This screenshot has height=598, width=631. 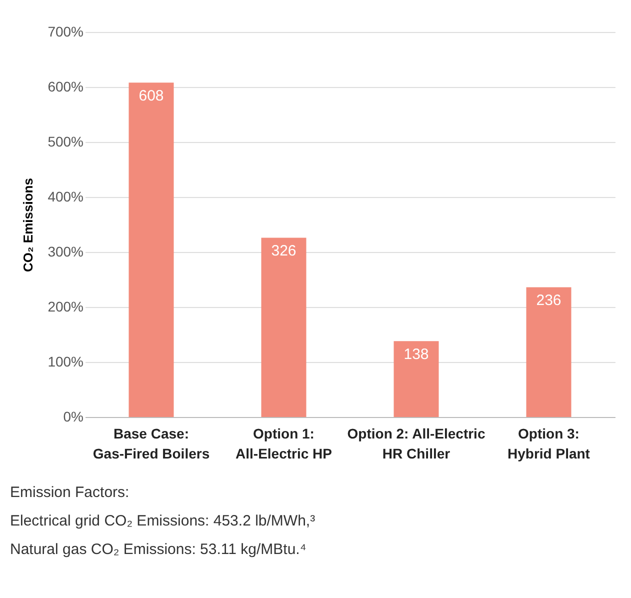 I want to click on data-label: 236, so click(x=549, y=301).